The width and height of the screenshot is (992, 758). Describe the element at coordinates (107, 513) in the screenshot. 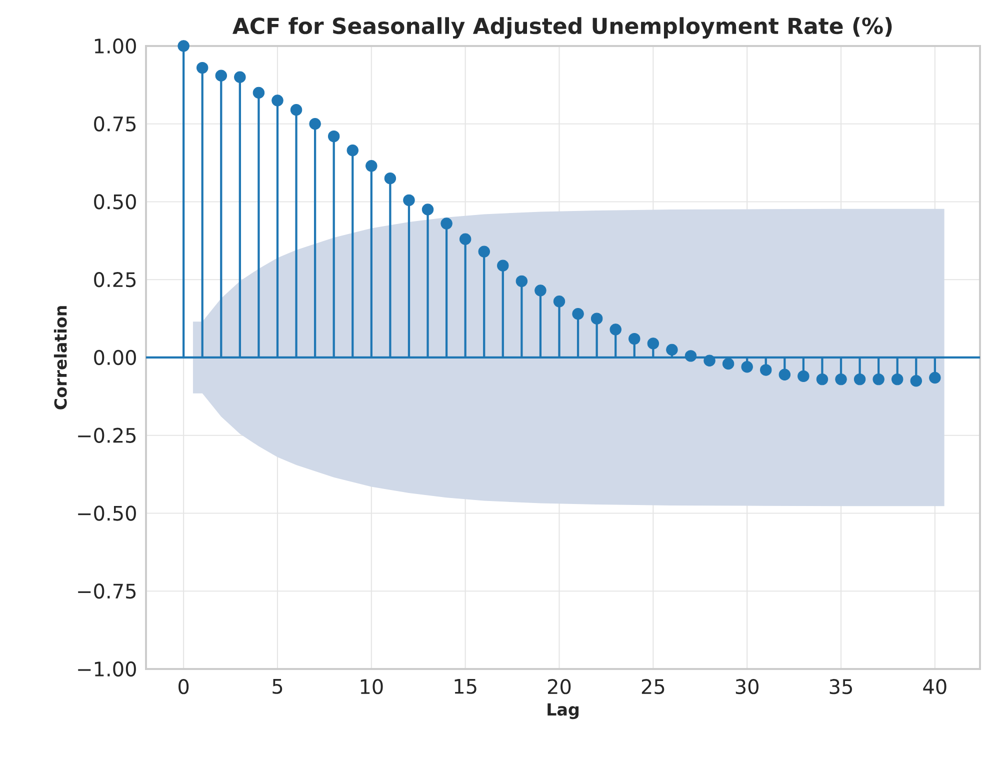

I see `y-tick-label: −0.50` at that location.